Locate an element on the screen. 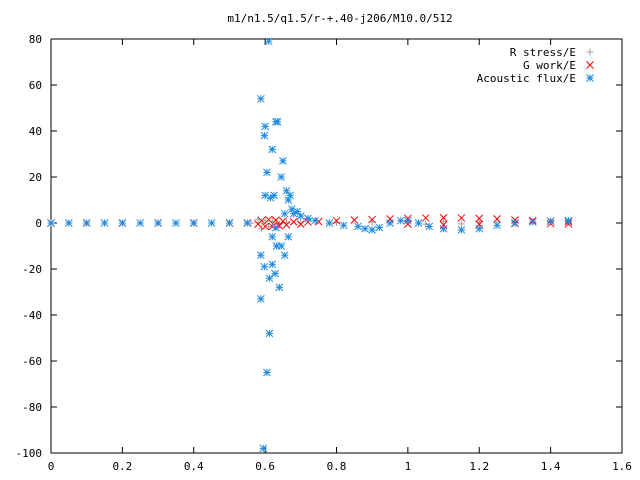  x-tick-label: 0 is located at coordinates (51, 466).